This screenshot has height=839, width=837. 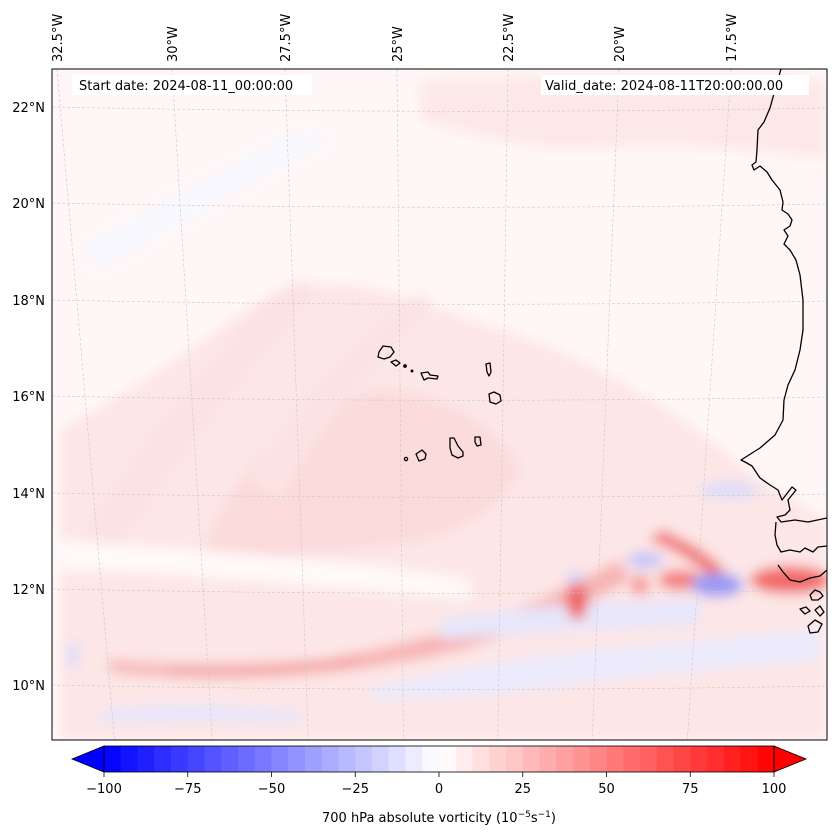 What do you see at coordinates (104, 789) in the screenshot?
I see `colorbar-tick-label: −100` at bounding box center [104, 789].